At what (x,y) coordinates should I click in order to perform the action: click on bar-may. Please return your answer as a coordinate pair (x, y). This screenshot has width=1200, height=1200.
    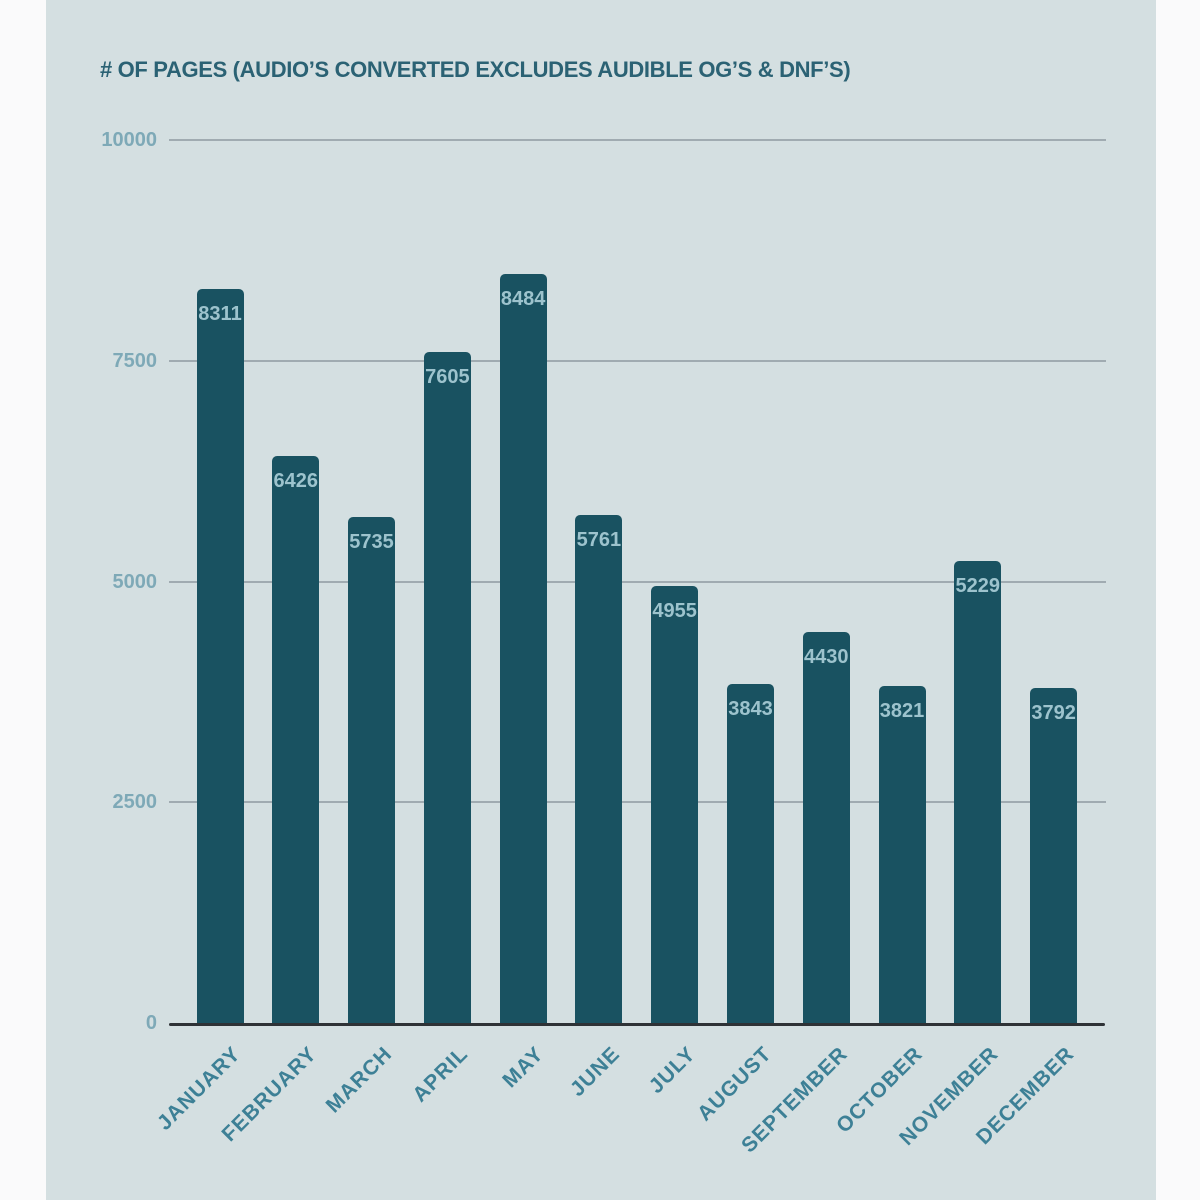
    Looking at the image, I should click on (523, 648).